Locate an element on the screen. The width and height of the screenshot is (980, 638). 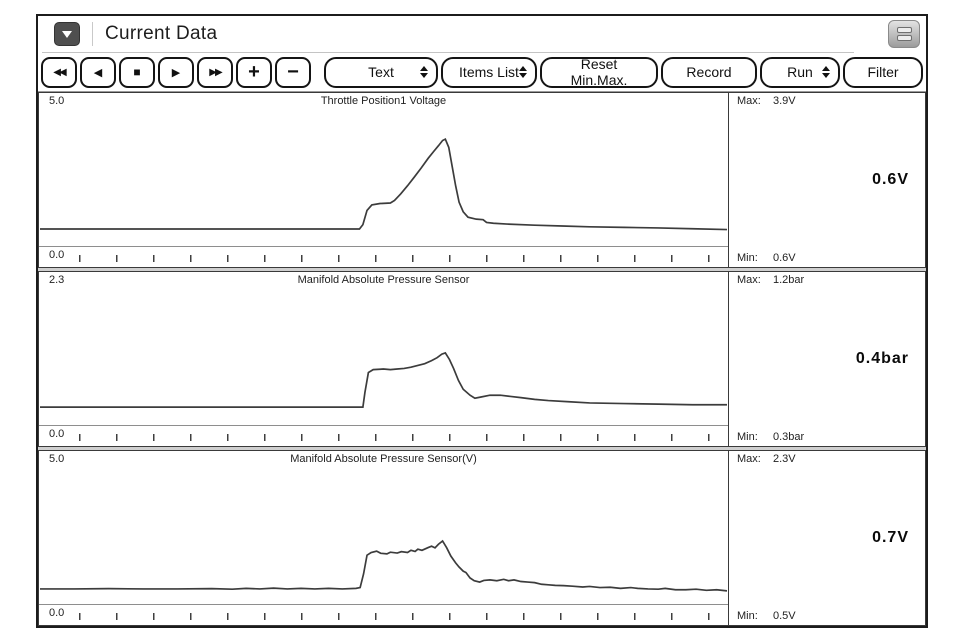
minus-icon: − is located at coordinates (293, 72).